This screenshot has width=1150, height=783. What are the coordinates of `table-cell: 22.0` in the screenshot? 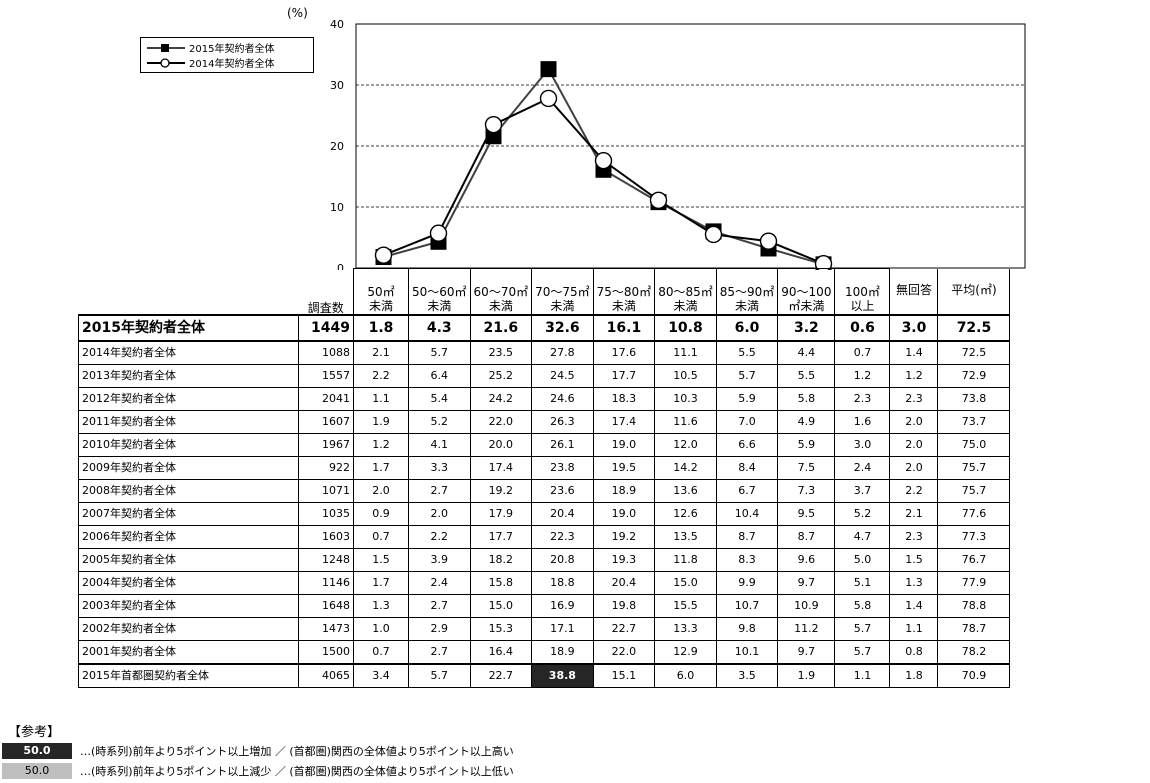 It's located at (624, 651).